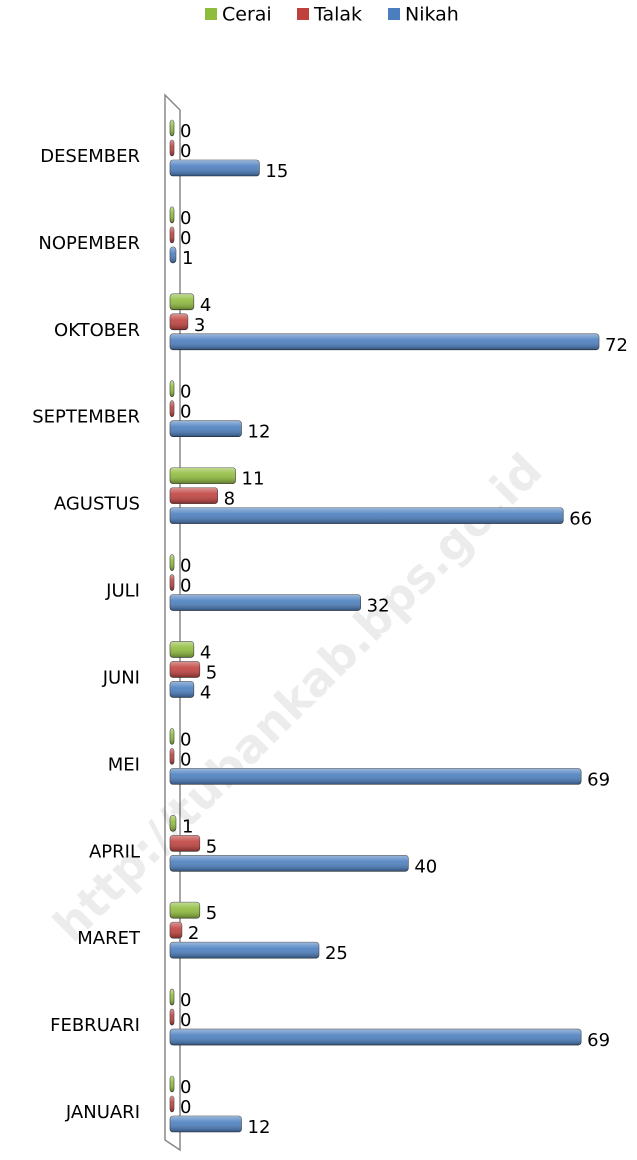 The height and width of the screenshot is (1160, 637). What do you see at coordinates (425, 866) in the screenshot?
I see `value-label: 40` at bounding box center [425, 866].